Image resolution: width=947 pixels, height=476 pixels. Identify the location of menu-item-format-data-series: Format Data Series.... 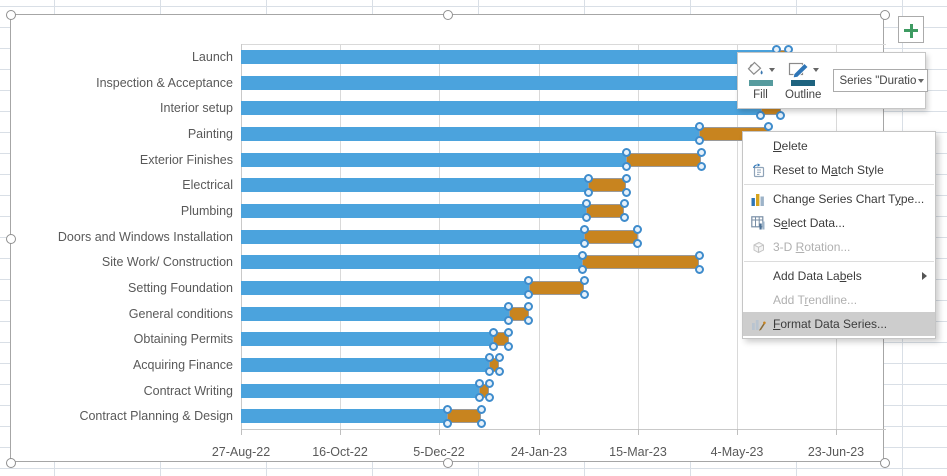
(839, 324).